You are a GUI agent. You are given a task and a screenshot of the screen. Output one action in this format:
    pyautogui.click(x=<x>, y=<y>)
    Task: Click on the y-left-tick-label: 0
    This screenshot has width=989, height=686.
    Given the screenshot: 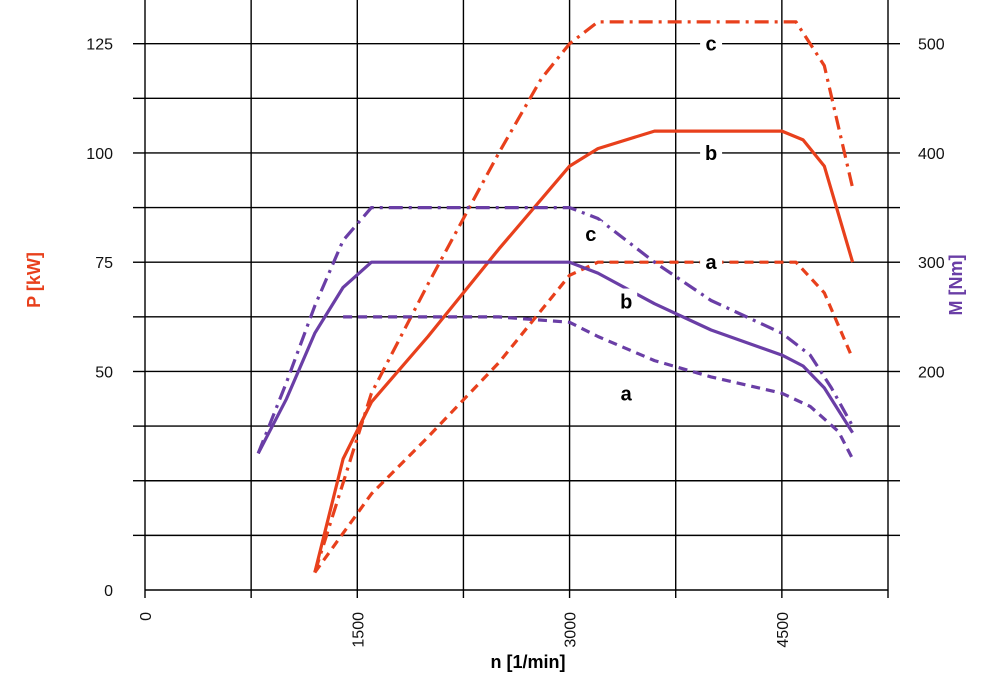 What is the action you would take?
    pyautogui.click(x=108, y=591)
    